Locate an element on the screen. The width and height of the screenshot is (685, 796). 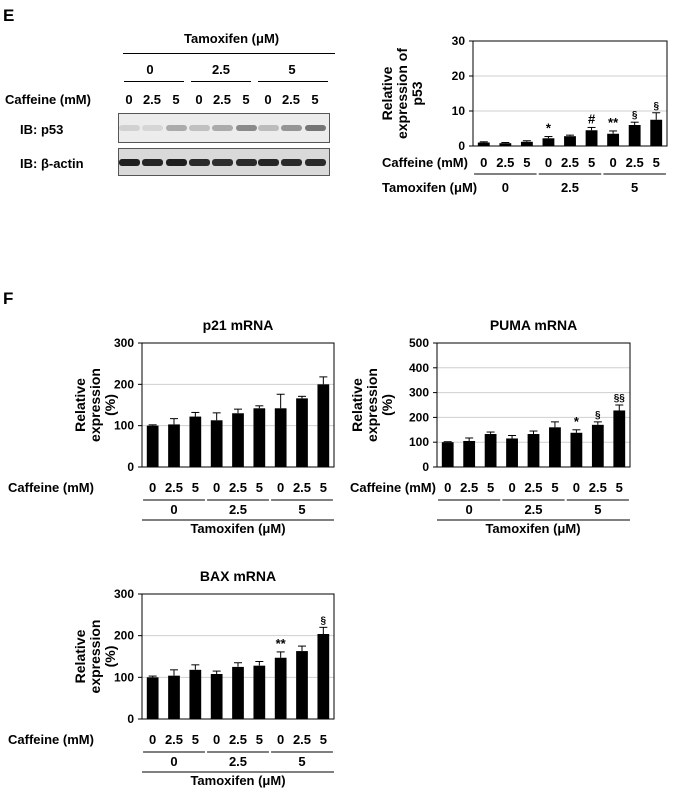
chart-title: BAX mRNA is located at coordinates (238, 576).